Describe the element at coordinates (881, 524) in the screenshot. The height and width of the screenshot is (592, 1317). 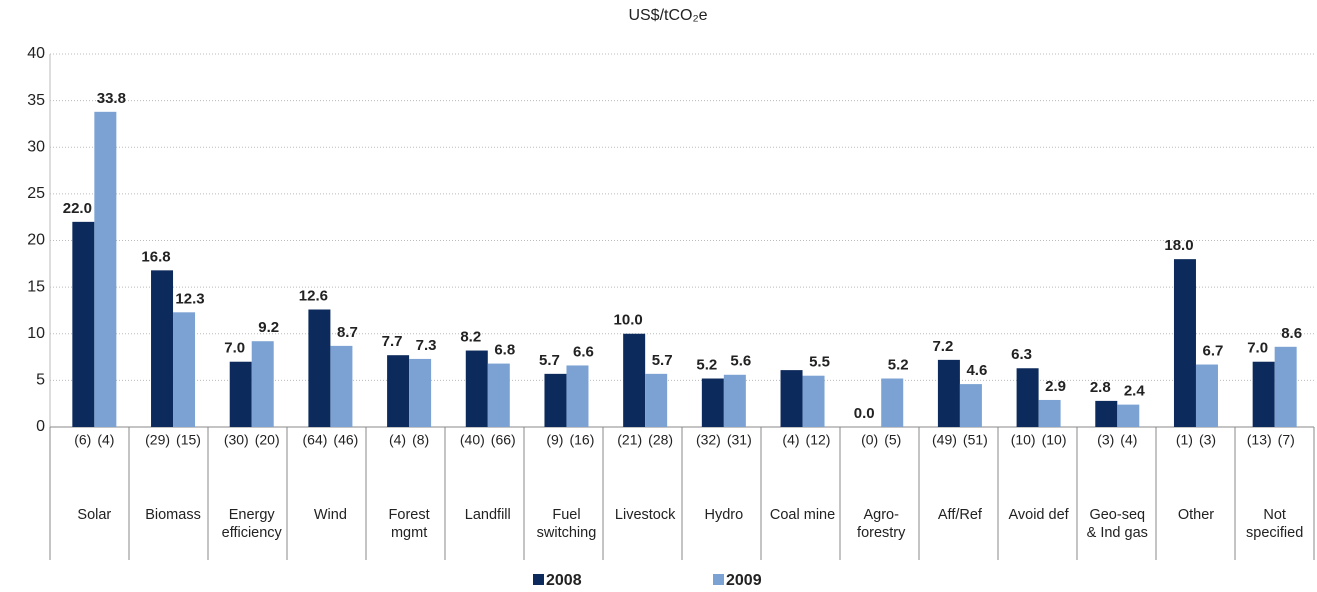
I see `x-tick-label: Agro- forestry` at that location.